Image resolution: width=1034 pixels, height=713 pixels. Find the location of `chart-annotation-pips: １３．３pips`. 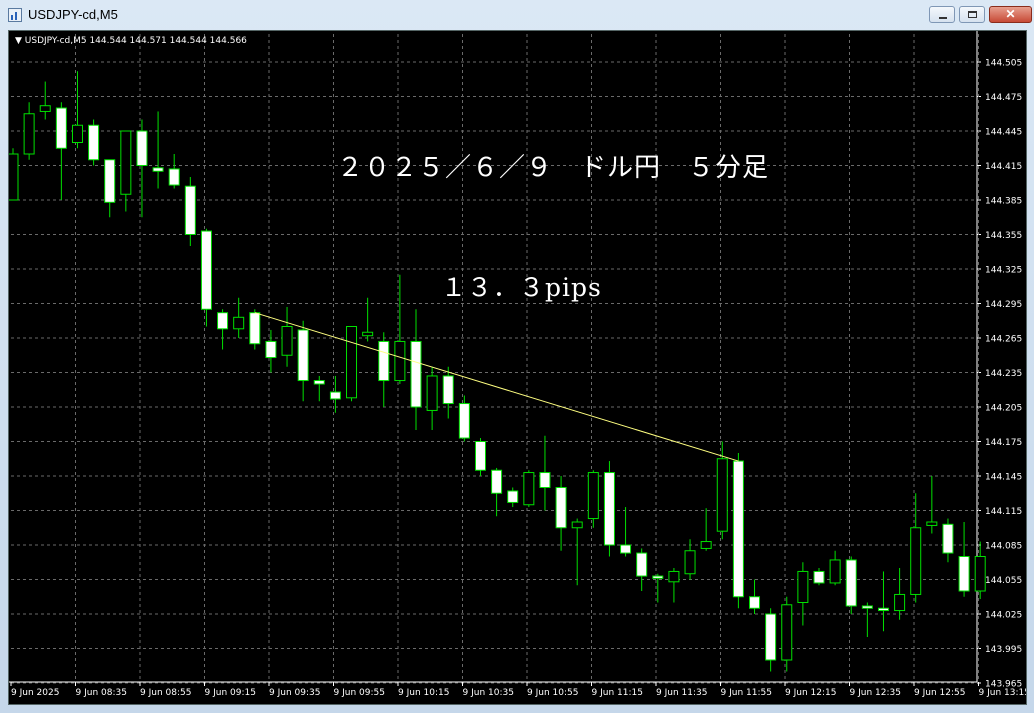

chart-annotation-pips: １３．３pips is located at coordinates (521, 287).